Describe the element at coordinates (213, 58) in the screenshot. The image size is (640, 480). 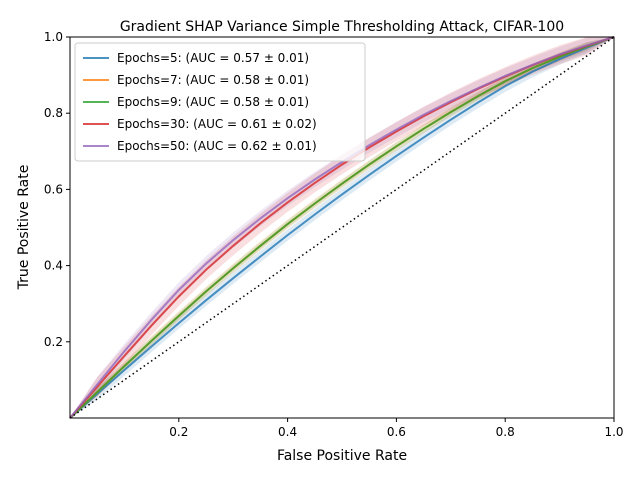
I see `legend-entry: Epochs=5: (AUC = 0.57 ± 0.01)` at that location.